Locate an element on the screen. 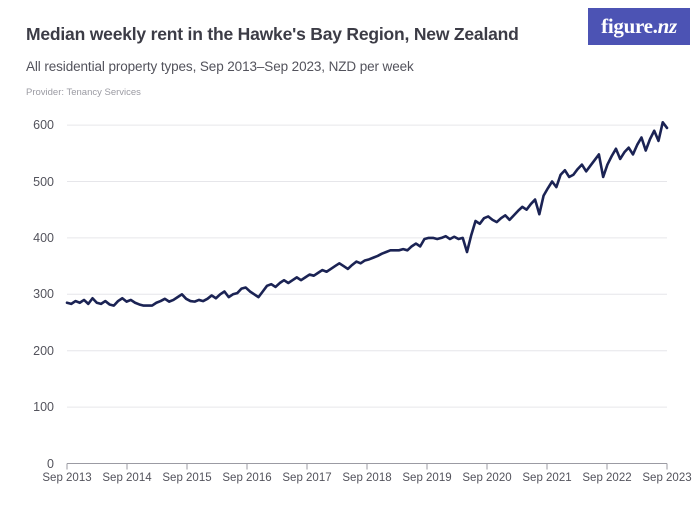  xtick-label-1: Sep 2014 is located at coordinates (127, 478).